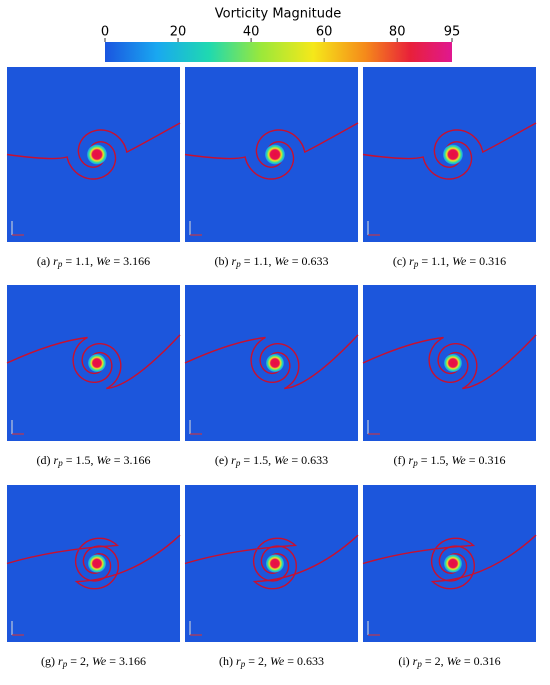 The width and height of the screenshot is (550, 685). What do you see at coordinates (324, 32) in the screenshot?
I see `colorbar-tick-label: 60` at bounding box center [324, 32].